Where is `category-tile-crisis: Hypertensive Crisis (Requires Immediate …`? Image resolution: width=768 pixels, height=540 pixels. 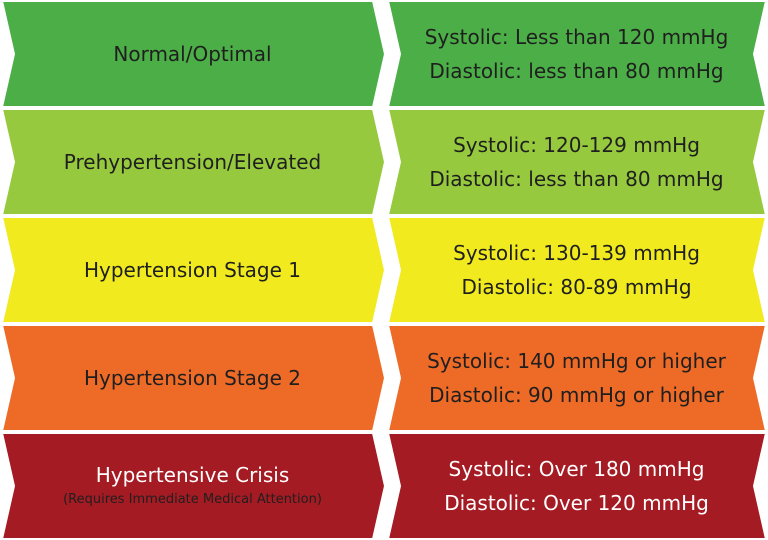 category-tile-crisis: Hypertensive Crisis (Requires Immediate … is located at coordinates (192, 486).